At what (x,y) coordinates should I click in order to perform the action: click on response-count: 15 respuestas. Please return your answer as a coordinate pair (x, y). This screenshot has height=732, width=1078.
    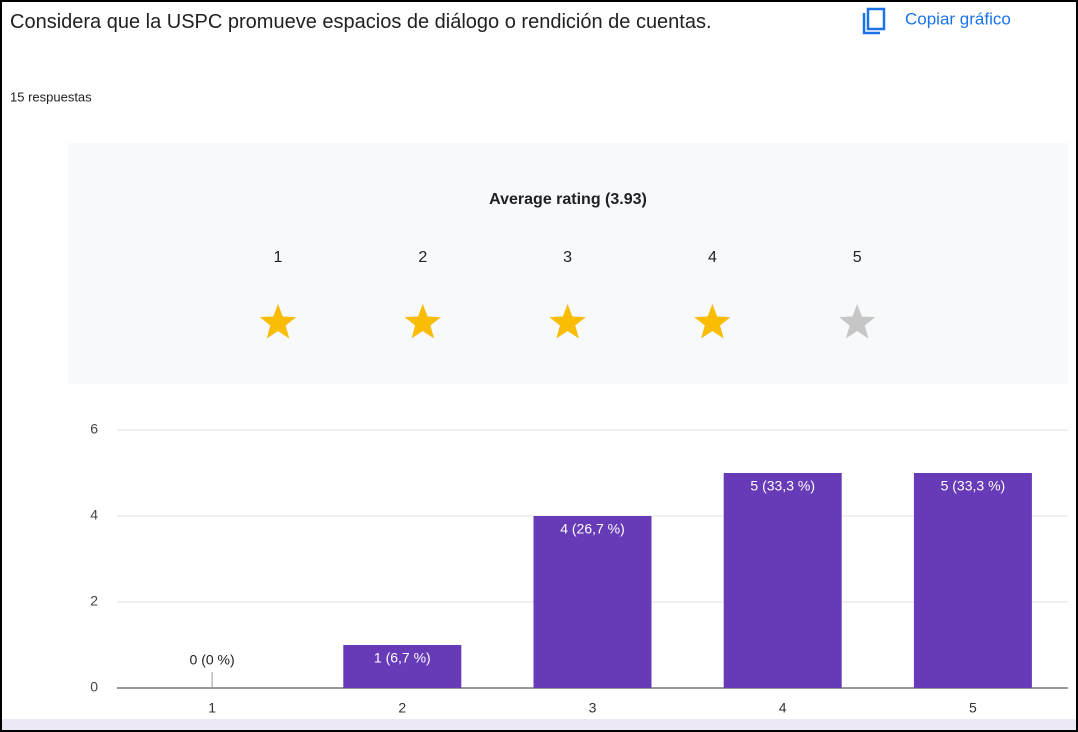
    Looking at the image, I should click on (51, 96).